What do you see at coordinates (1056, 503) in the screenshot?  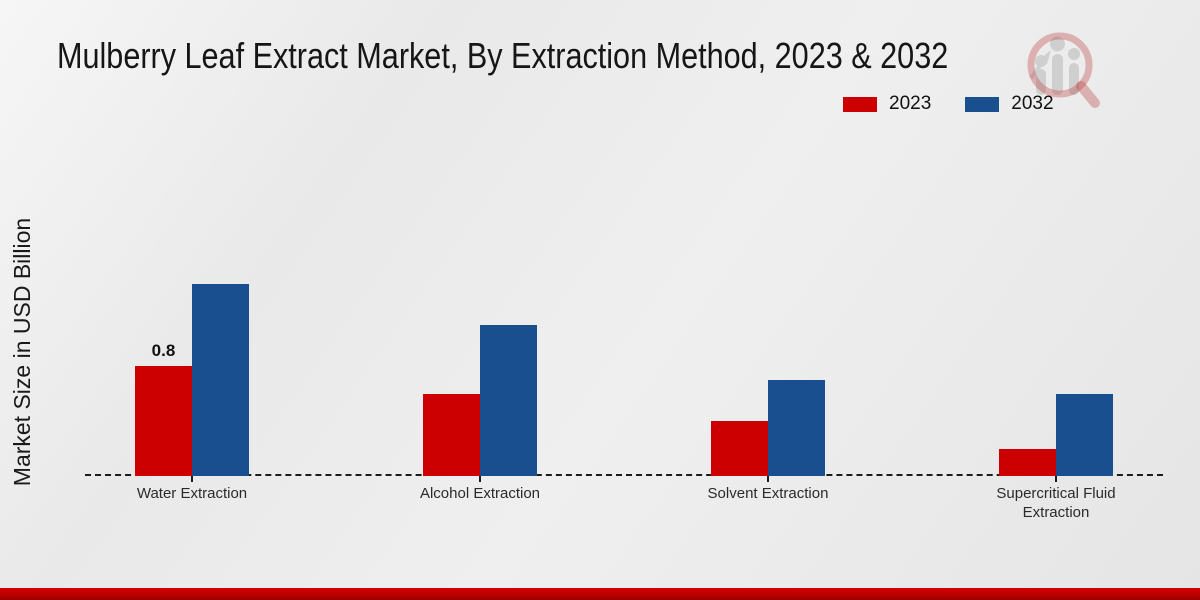 I see `category-label-supercritical-fluid-extraction: Supercritical Fluid Extraction` at bounding box center [1056, 503].